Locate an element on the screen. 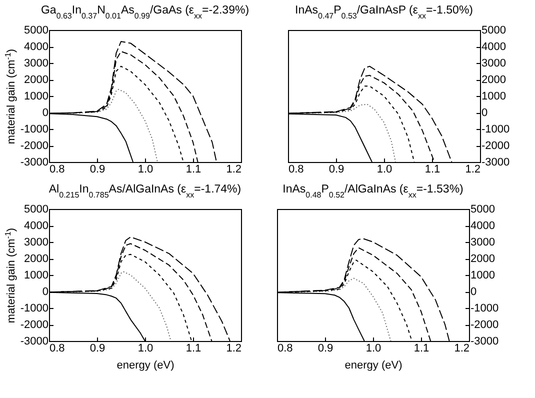 This screenshot has width=535, height=398. chart-title: Al$_{0.215}$In$_{0.785}$As/AlGaInAs (ε$_{xx}$=-1.74%) is located at coordinates (145, 191).